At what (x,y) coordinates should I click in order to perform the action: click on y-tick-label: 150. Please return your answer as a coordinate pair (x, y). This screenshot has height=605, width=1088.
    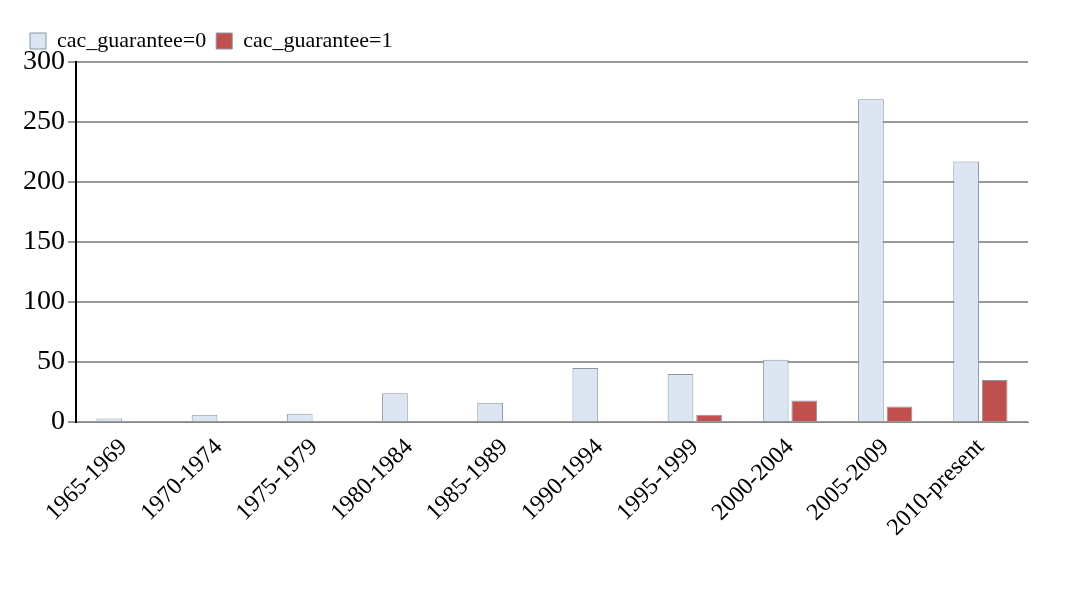
    Looking at the image, I should click on (44, 240).